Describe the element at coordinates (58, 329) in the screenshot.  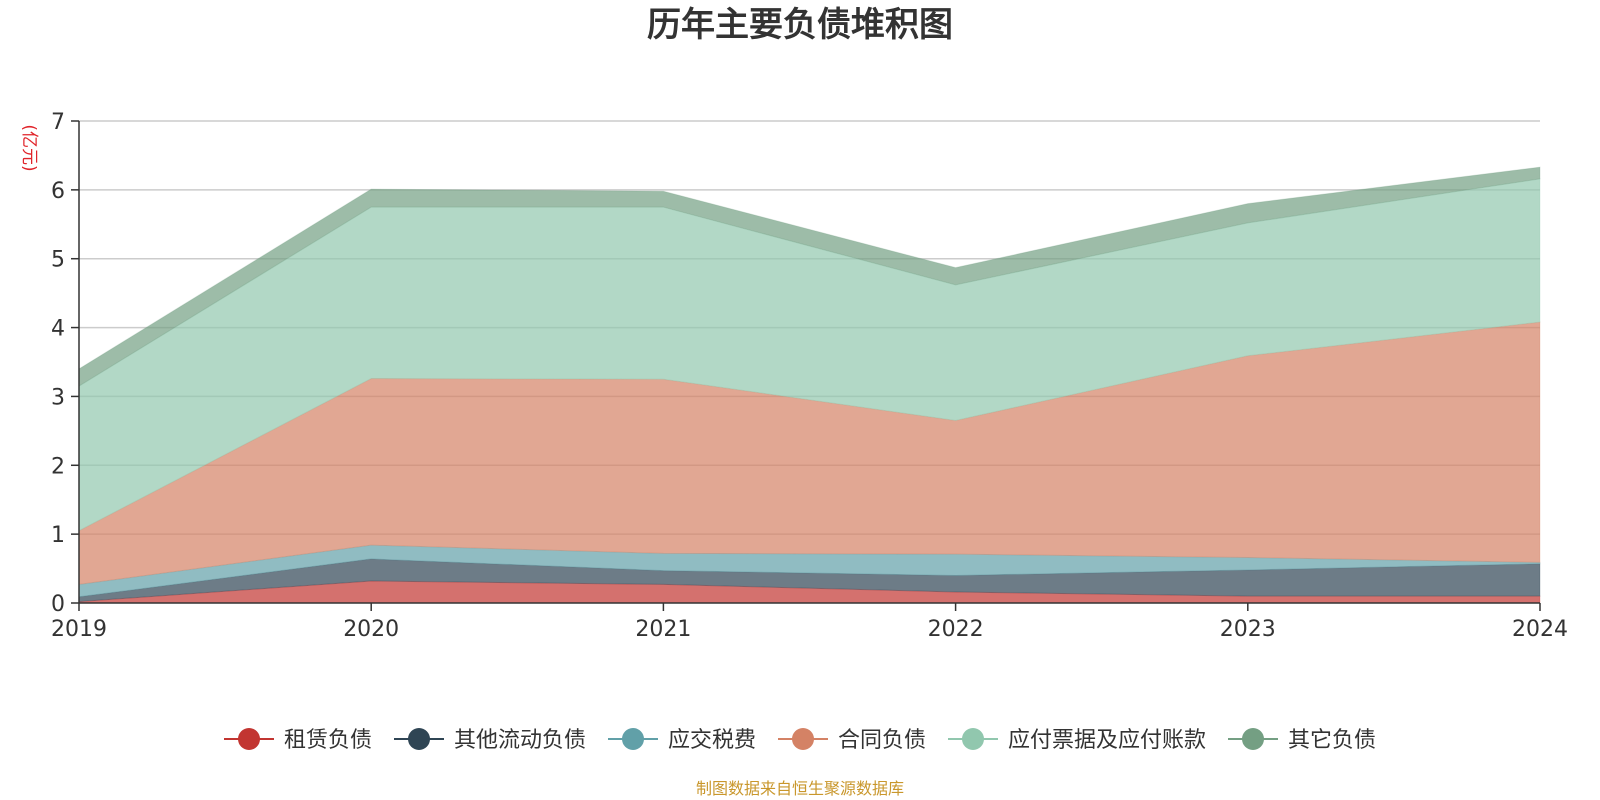
I see `y-tick-label-4: 4` at that location.